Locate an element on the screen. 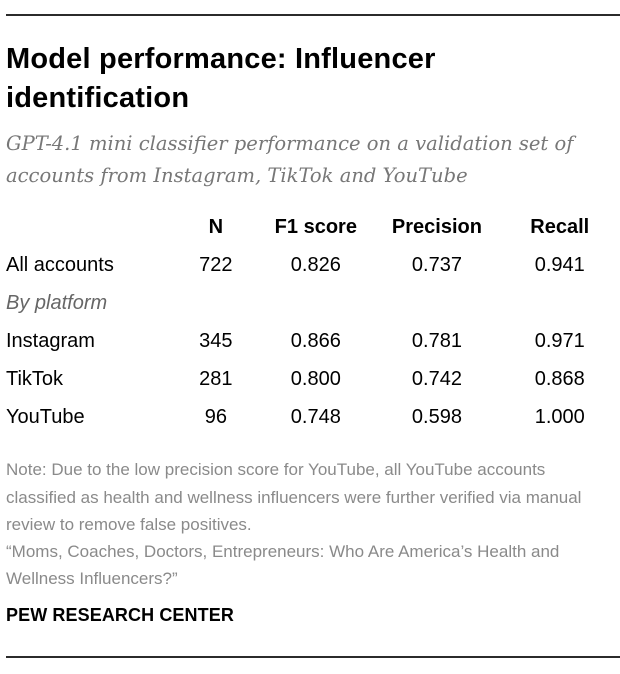 The width and height of the screenshot is (620, 674). cell-f1: 0.800 is located at coordinates (315, 378).